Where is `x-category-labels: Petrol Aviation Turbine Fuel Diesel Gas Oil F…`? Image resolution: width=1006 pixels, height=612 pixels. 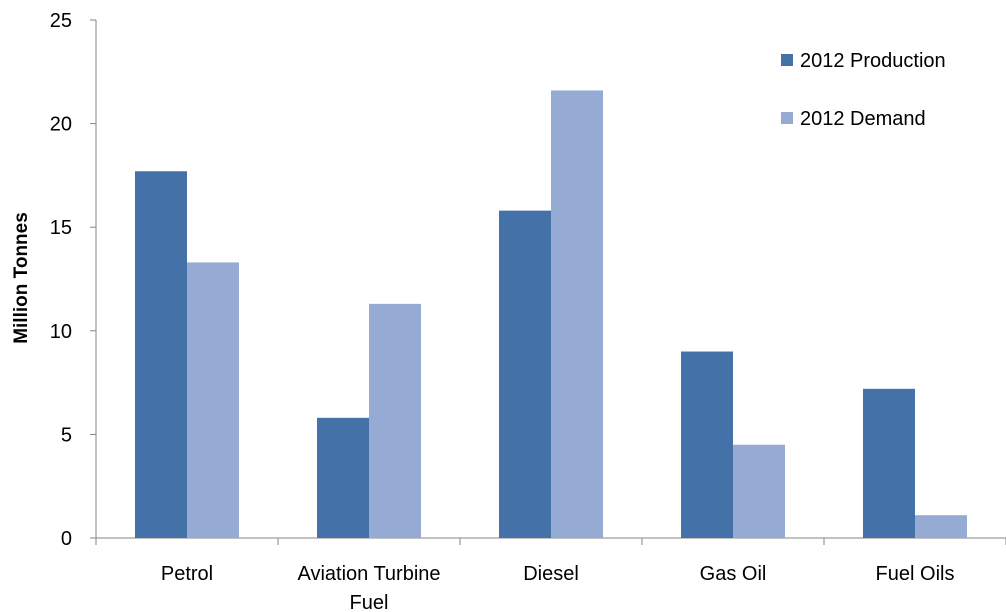
x-category-labels: Petrol Aviation Turbine Fuel Diesel Gas Oil F… is located at coordinates (558, 587).